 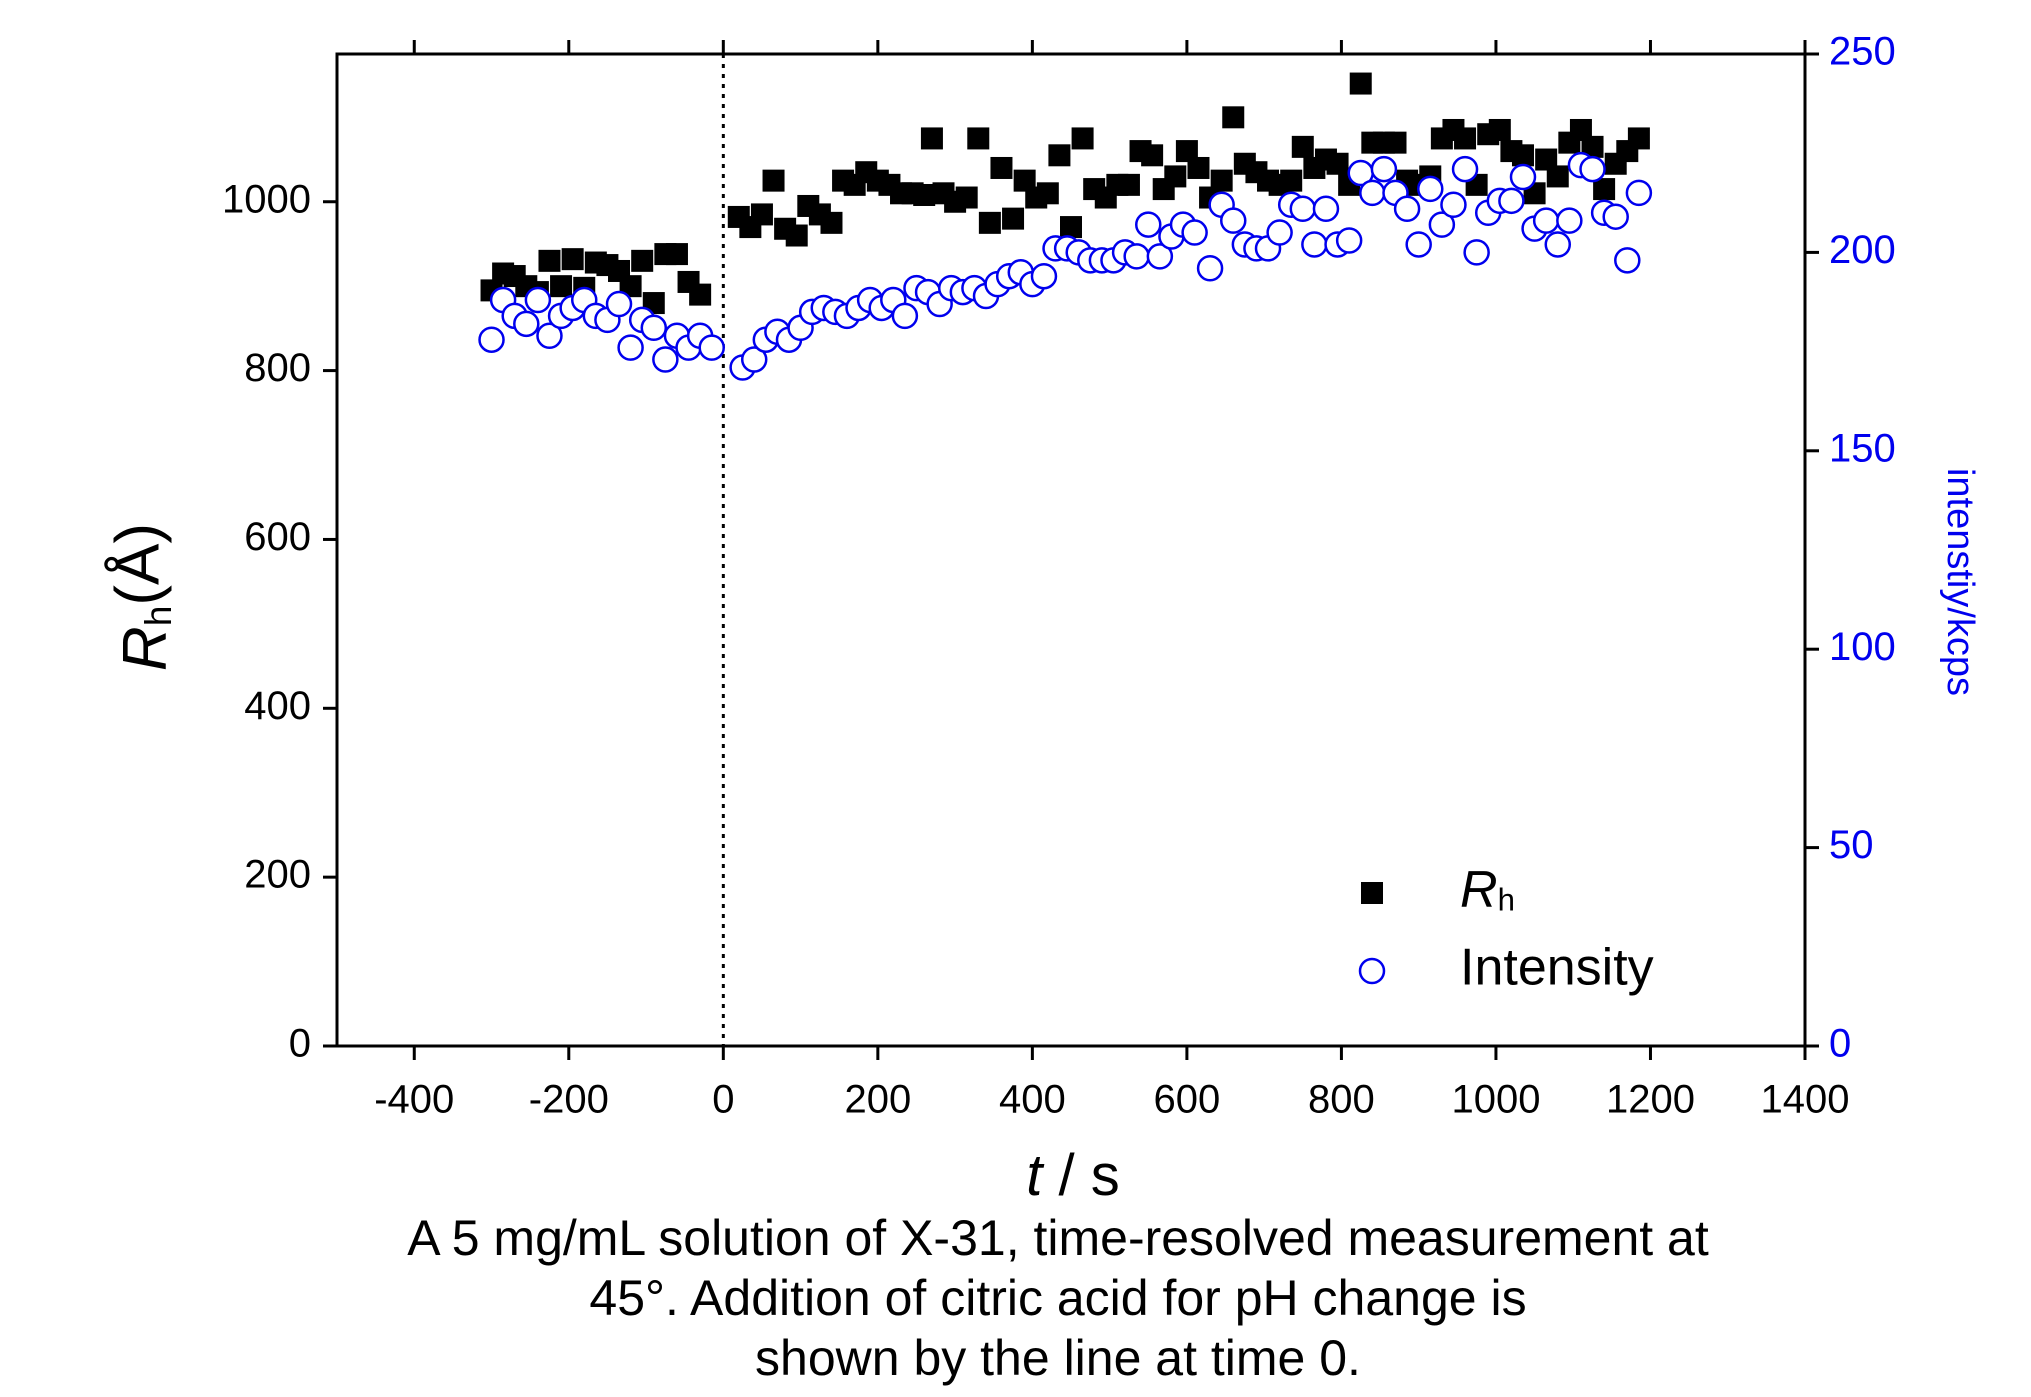 What do you see at coordinates (266, 199) in the screenshot?
I see `y-tick-label: 1000` at bounding box center [266, 199].